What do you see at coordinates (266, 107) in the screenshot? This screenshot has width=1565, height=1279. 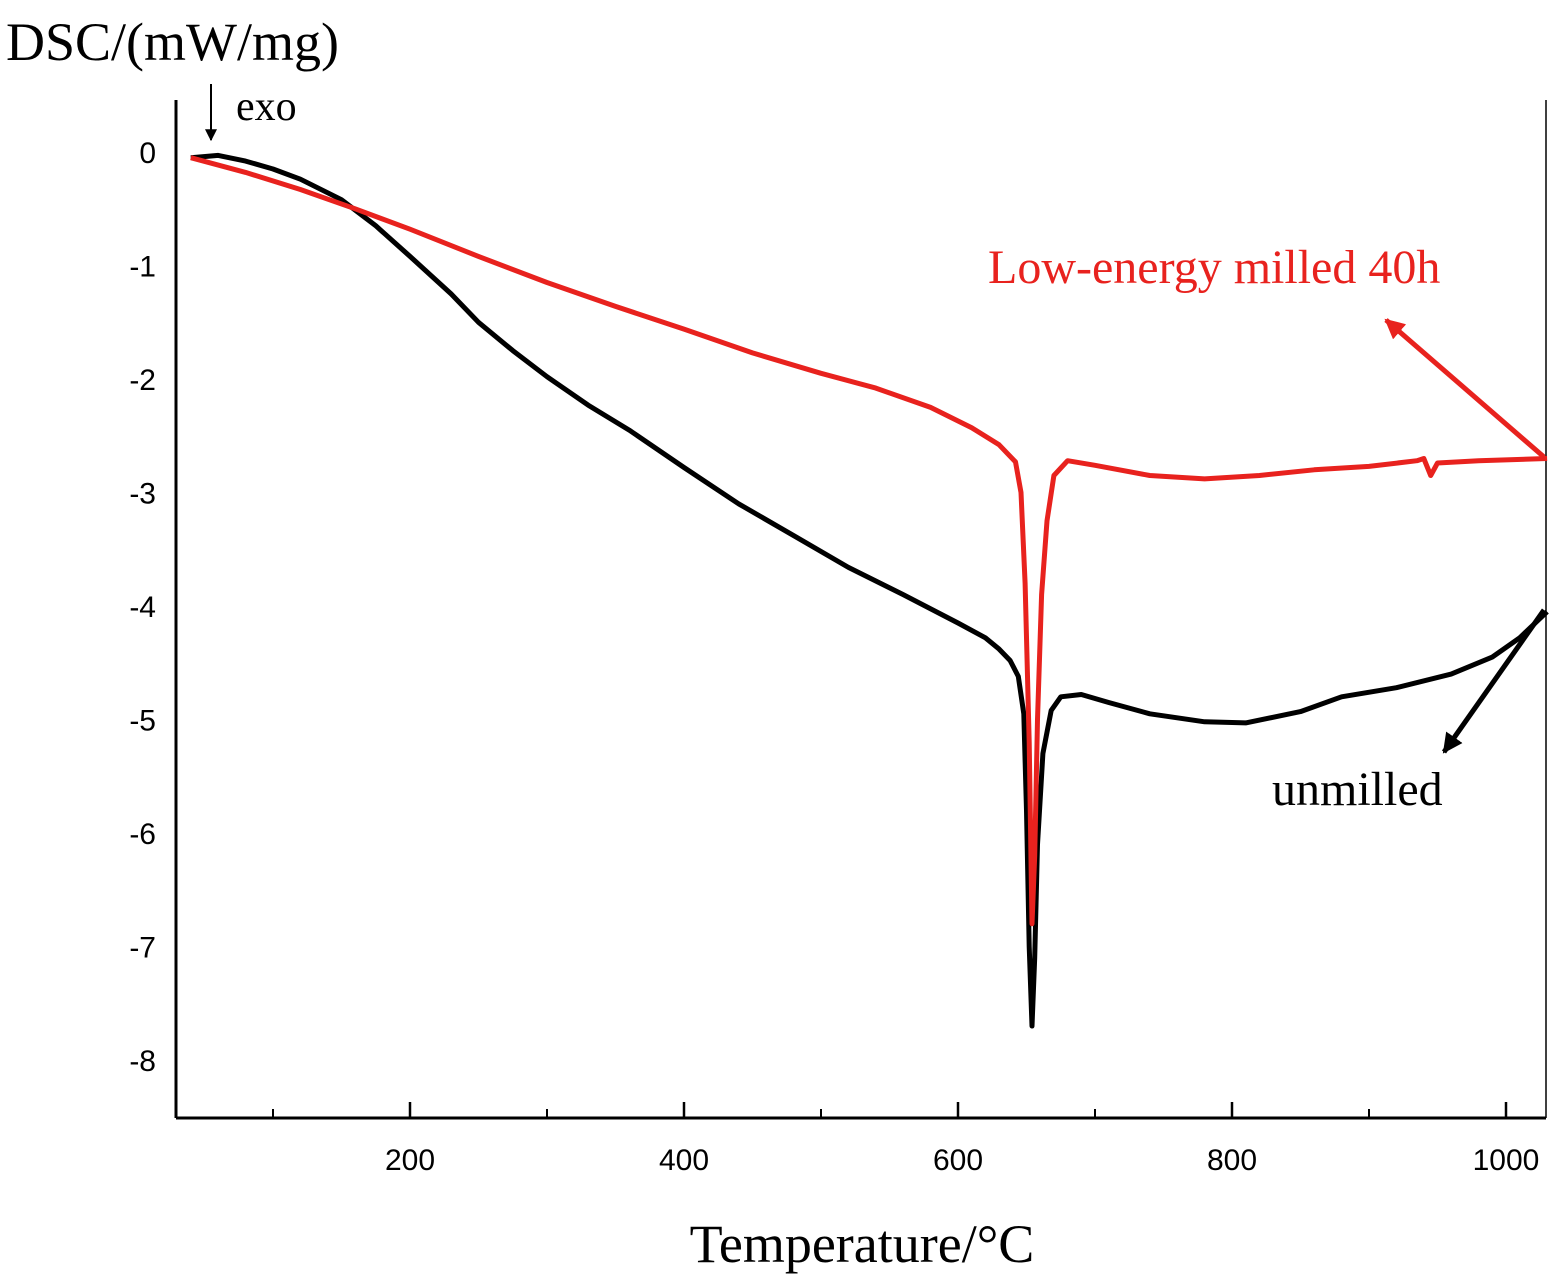 I see `exo-label: exo` at bounding box center [266, 107].